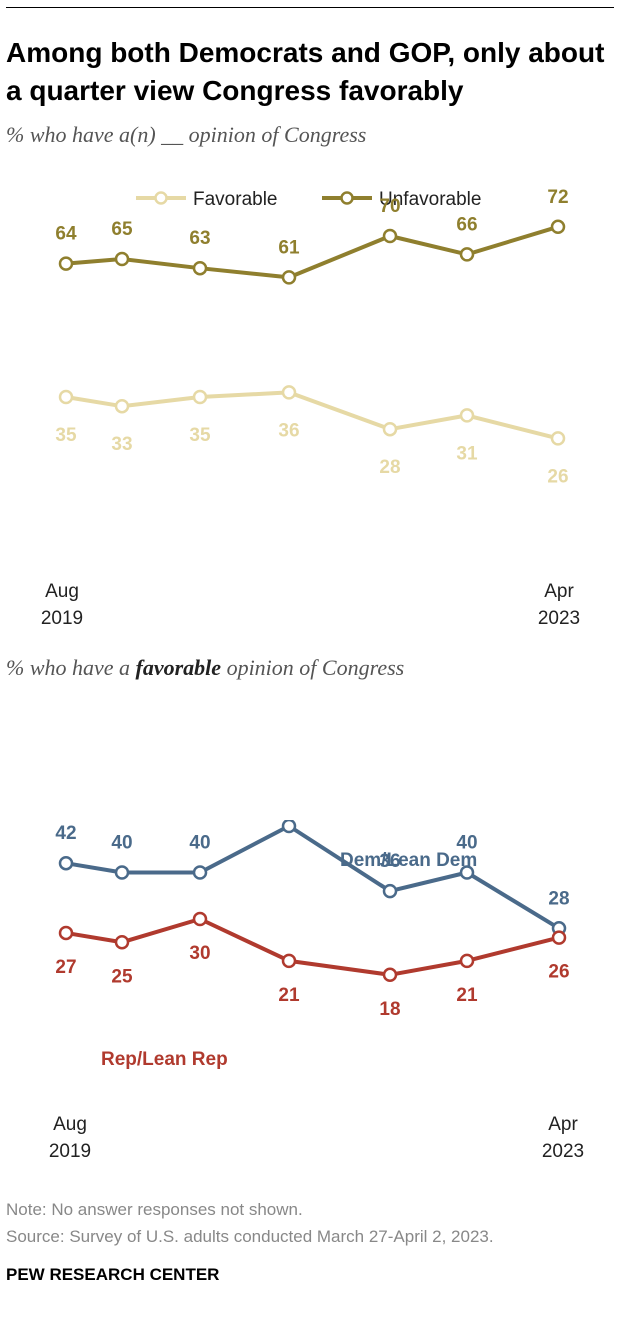 The image size is (620, 1324). I want to click on chart1-subtitle: % who have a(n) __ opinion of Congress, so click(186, 134).